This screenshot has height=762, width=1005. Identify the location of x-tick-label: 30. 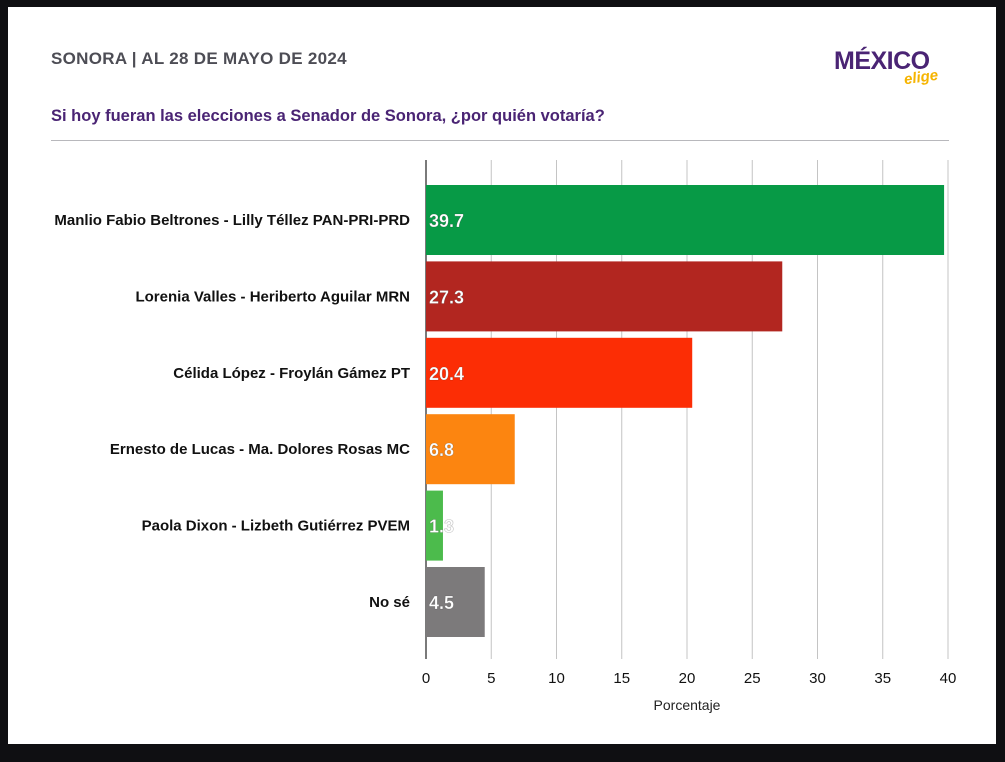
(817, 678).